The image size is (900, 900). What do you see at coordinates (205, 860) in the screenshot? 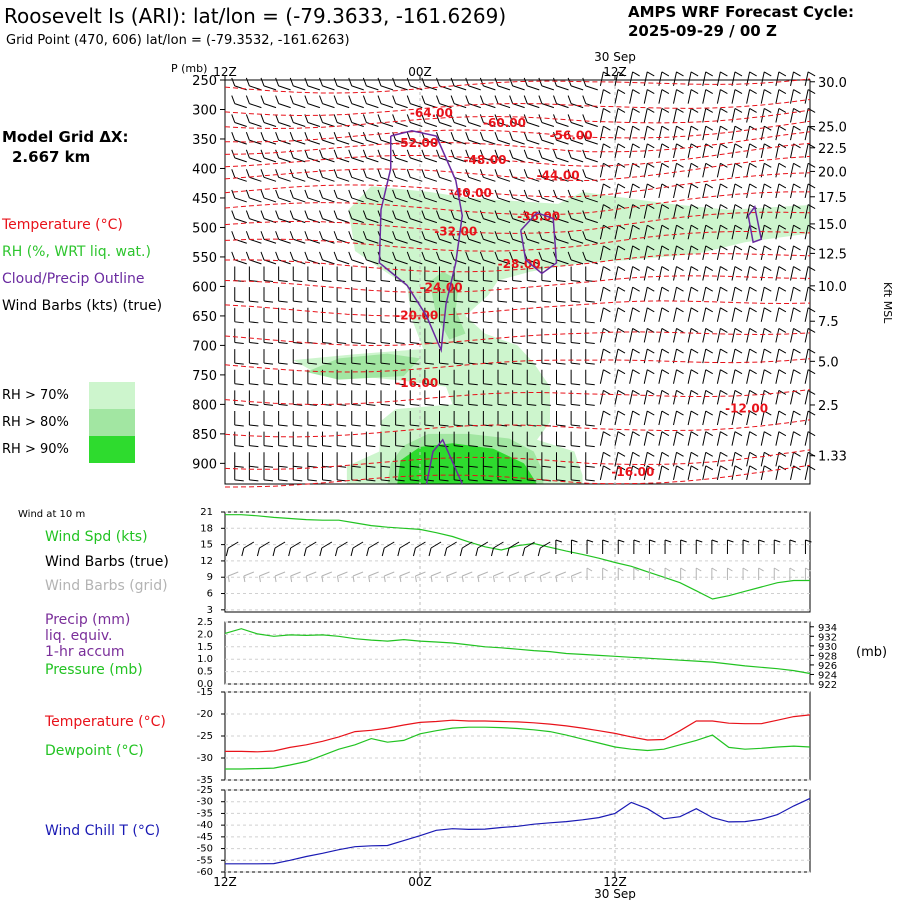
I see `windchill-panel-ytick-label-6: -55` at bounding box center [205, 860].